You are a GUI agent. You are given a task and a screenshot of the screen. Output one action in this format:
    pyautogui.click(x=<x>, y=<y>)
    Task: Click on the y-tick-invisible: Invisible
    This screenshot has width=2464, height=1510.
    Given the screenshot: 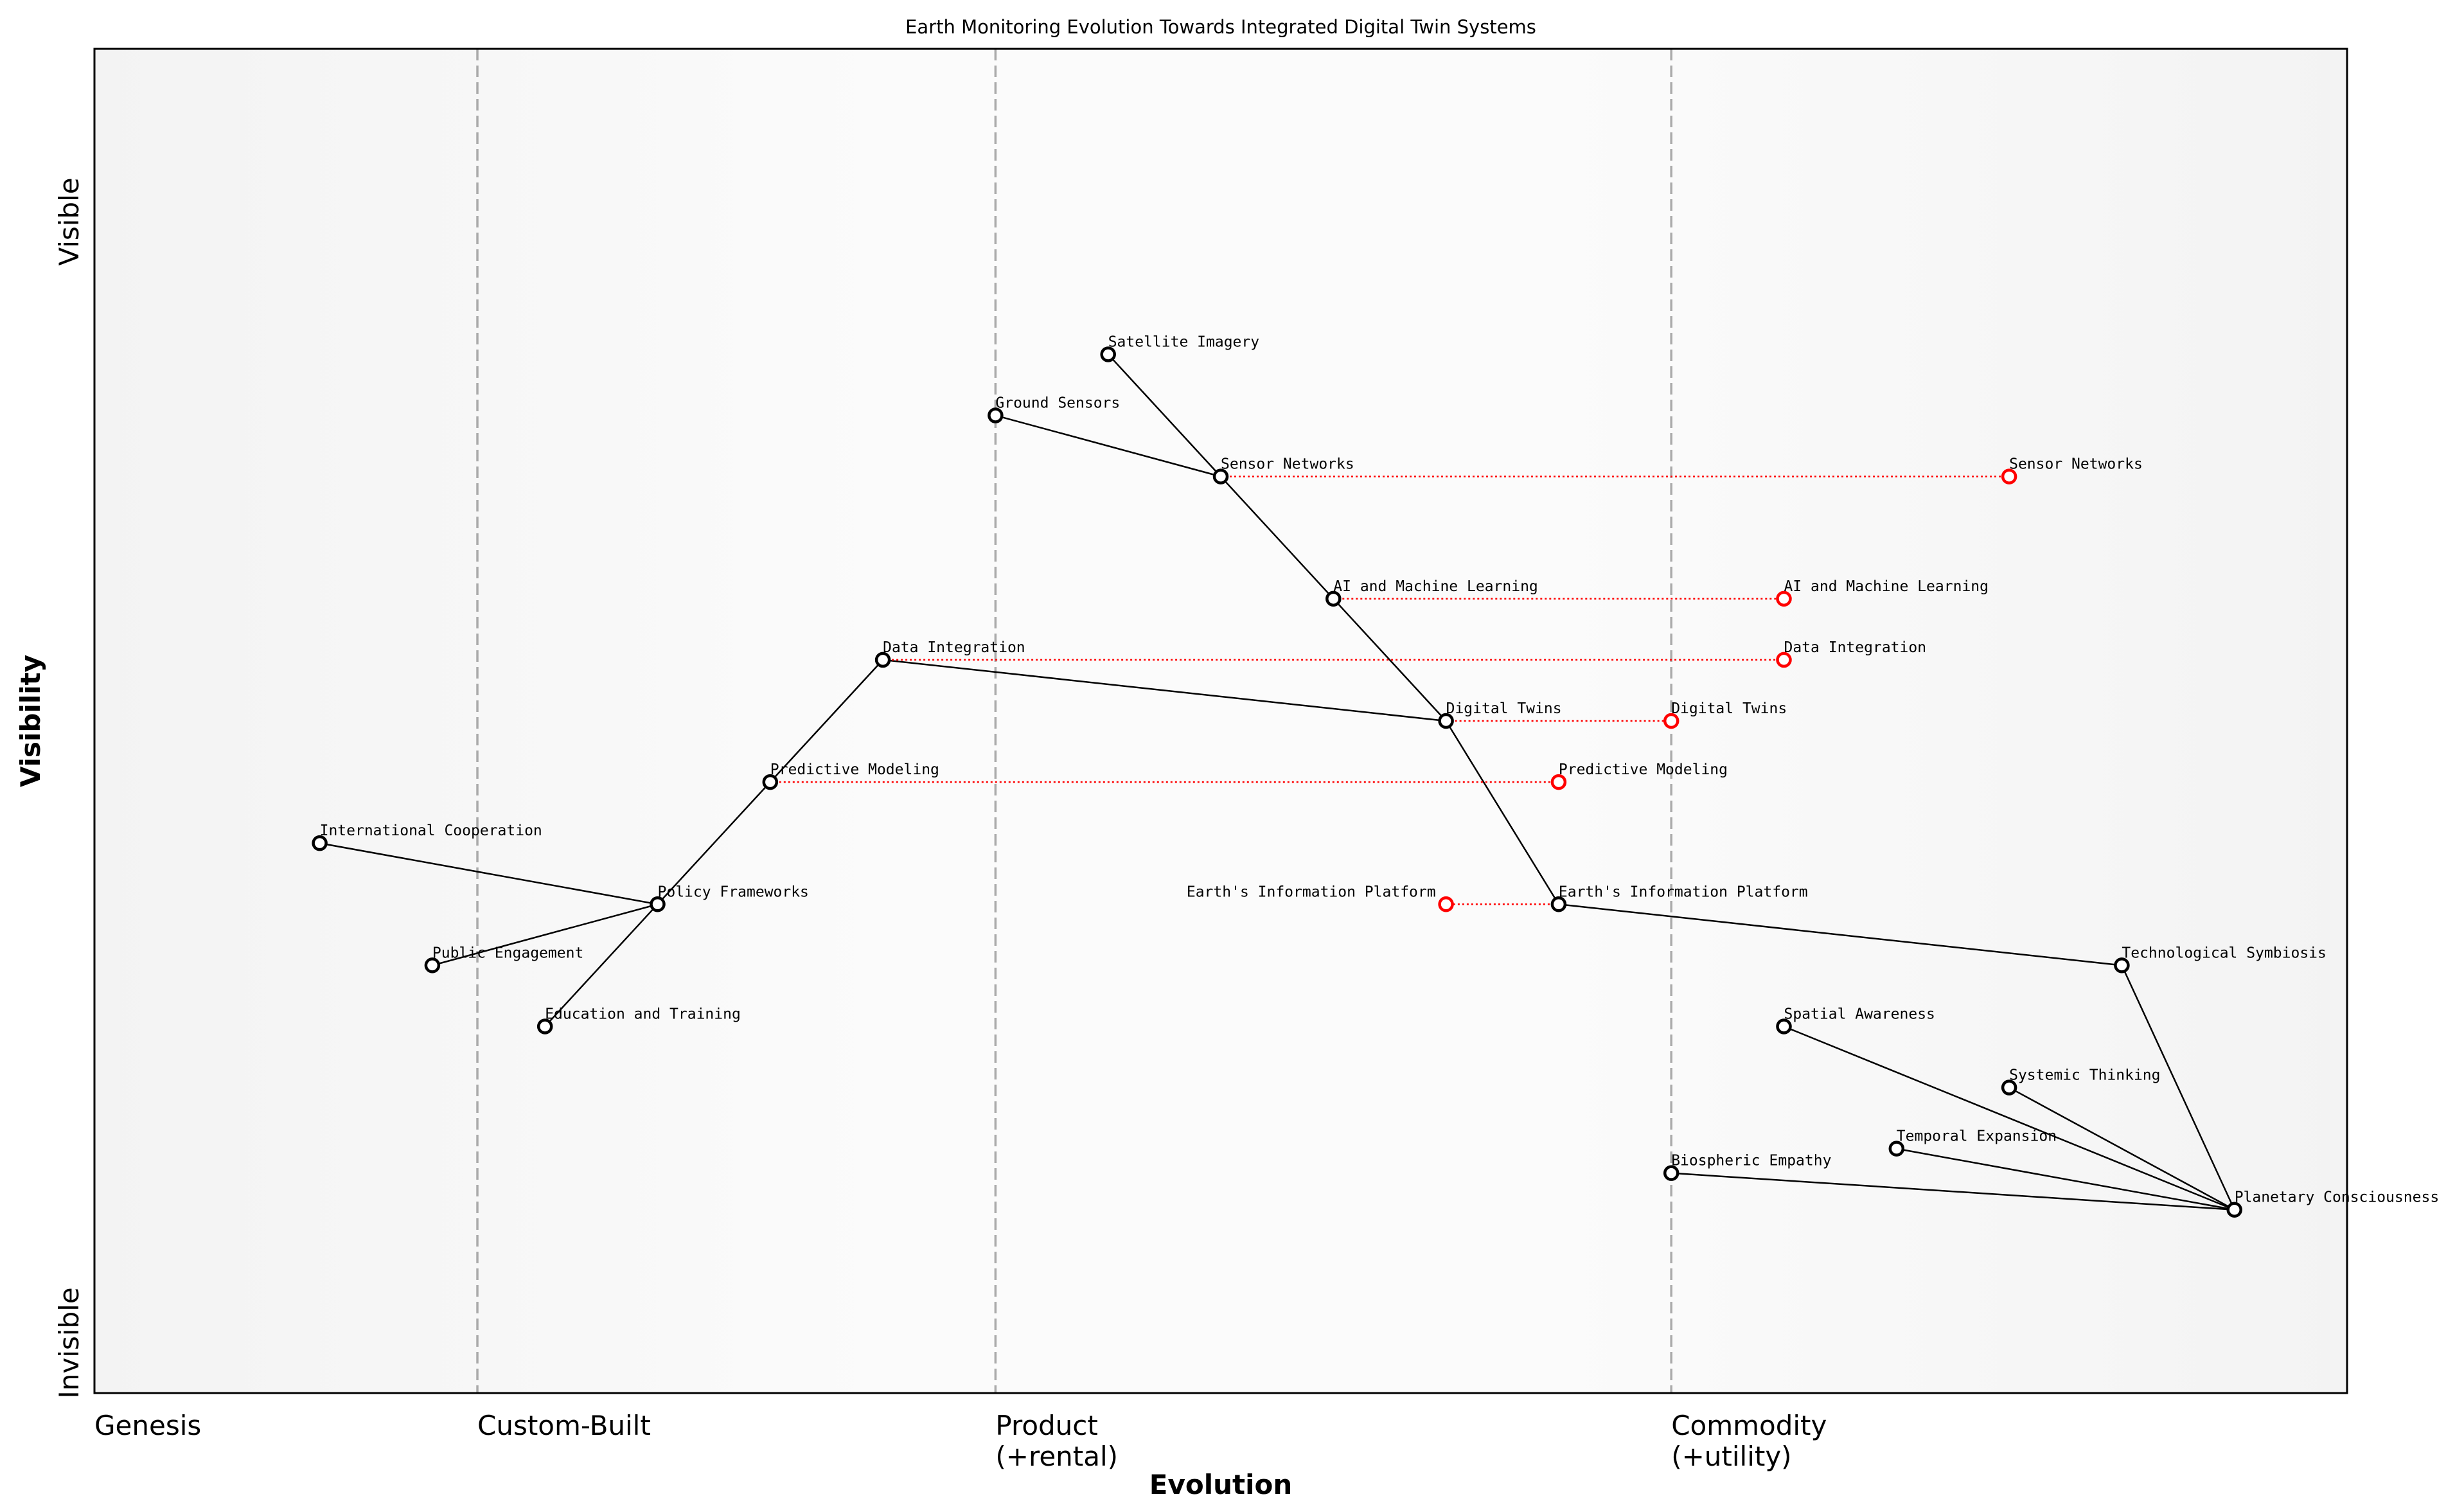 What is the action you would take?
    pyautogui.click(x=69, y=1343)
    